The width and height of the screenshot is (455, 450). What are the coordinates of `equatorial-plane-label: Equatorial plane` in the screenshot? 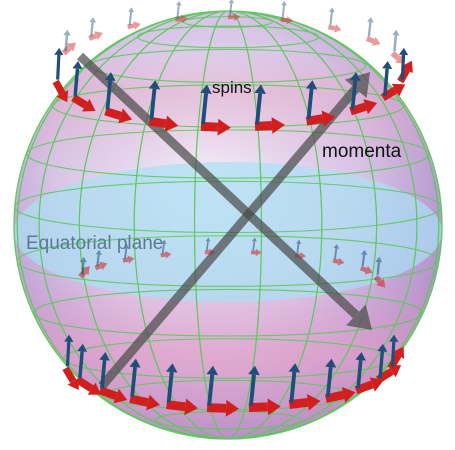 It's located at (94, 243).